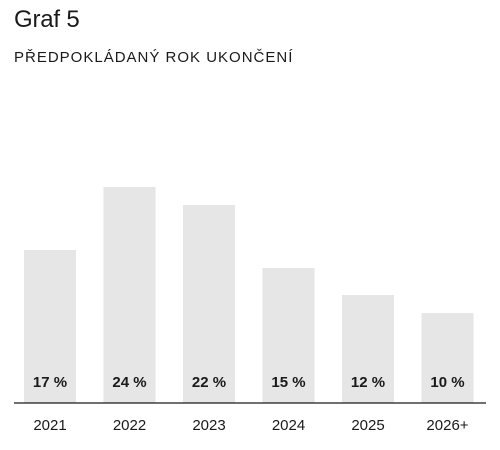  Describe the element at coordinates (447, 358) in the screenshot. I see `bar-2026+` at that location.